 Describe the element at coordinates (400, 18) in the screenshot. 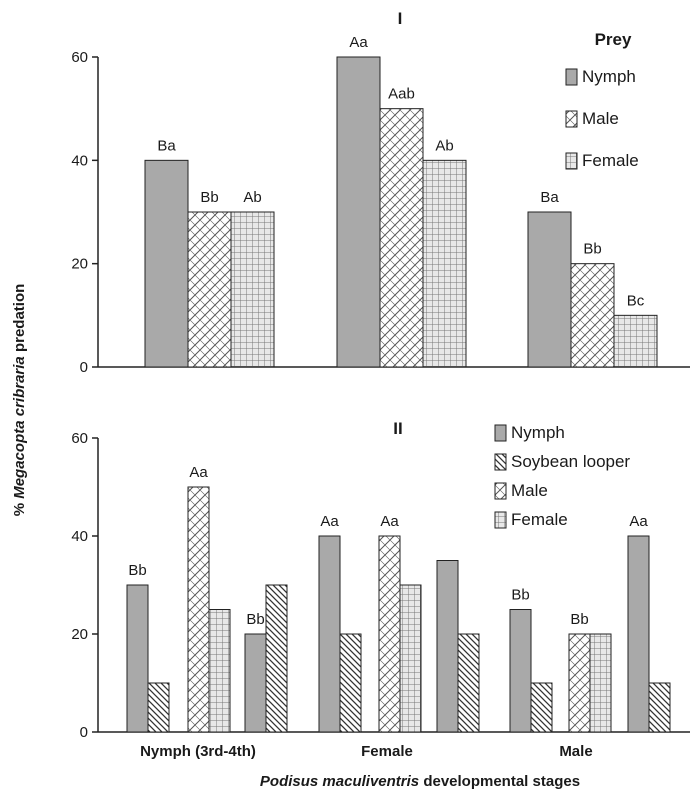

I see `panel-title: I` at that location.